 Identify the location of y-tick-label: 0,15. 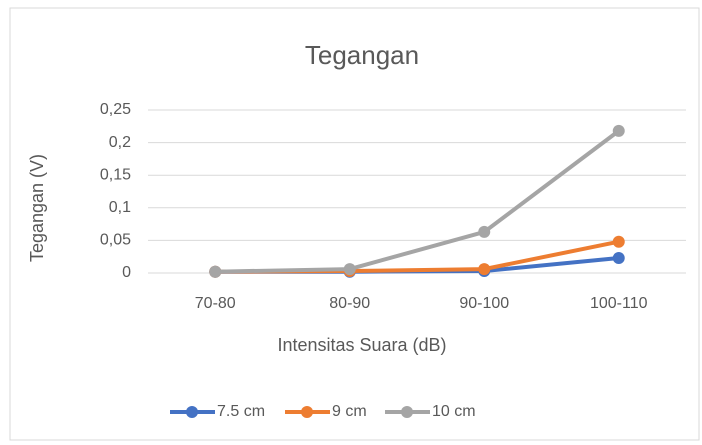
(115, 174).